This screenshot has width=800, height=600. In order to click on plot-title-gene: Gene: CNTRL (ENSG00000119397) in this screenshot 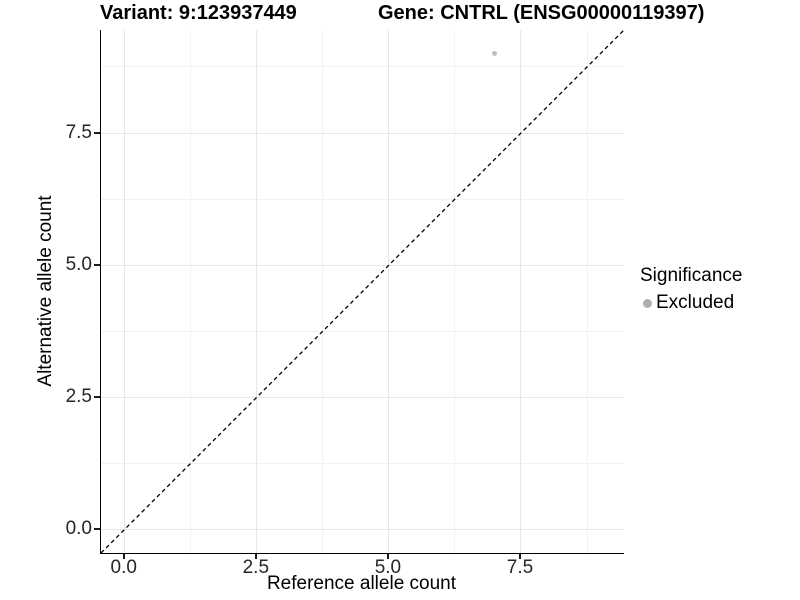, I will do `click(541, 13)`.